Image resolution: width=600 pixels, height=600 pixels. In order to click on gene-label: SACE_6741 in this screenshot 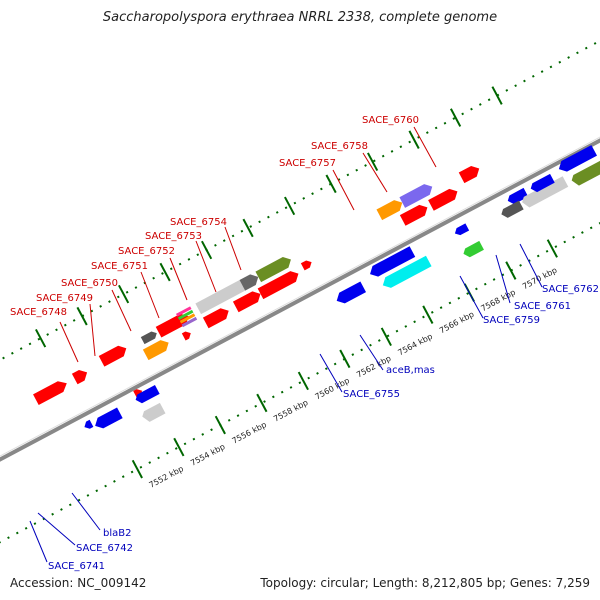, I will do `click(76, 566)`.